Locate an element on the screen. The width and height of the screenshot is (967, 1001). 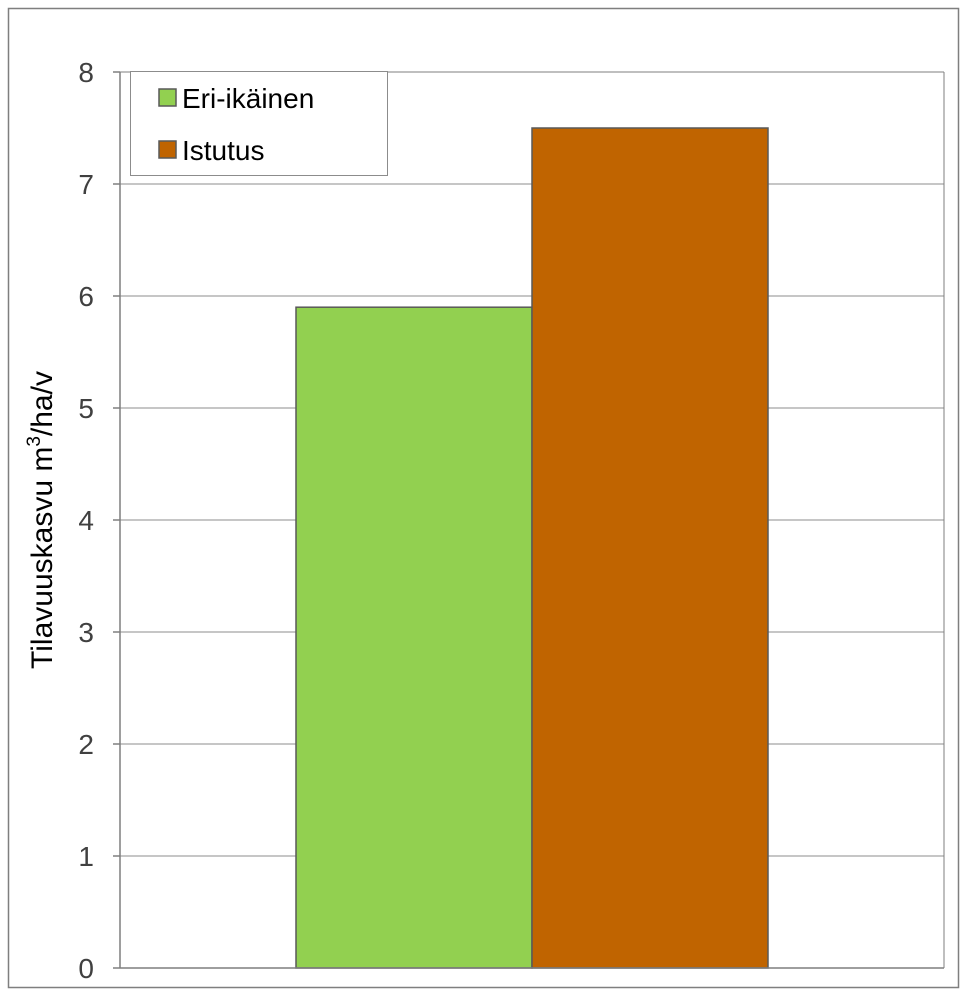
y-tick-label-0: 0 is located at coordinates (86, 968).